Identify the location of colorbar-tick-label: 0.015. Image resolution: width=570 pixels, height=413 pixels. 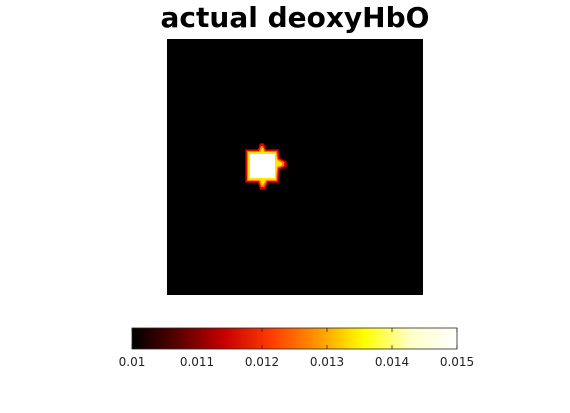
(457, 362).